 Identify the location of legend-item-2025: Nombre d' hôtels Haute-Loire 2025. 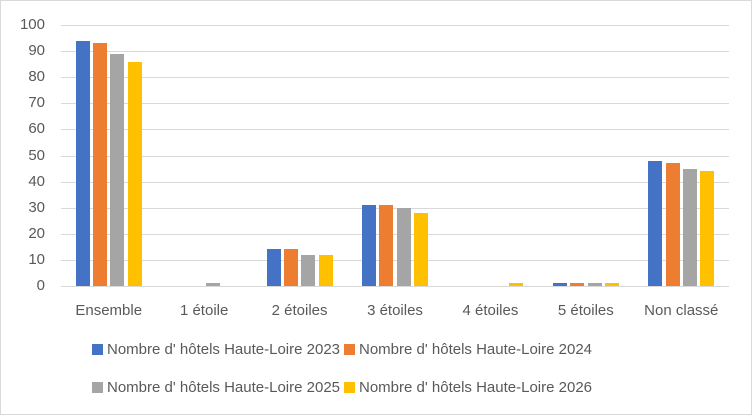
(216, 387).